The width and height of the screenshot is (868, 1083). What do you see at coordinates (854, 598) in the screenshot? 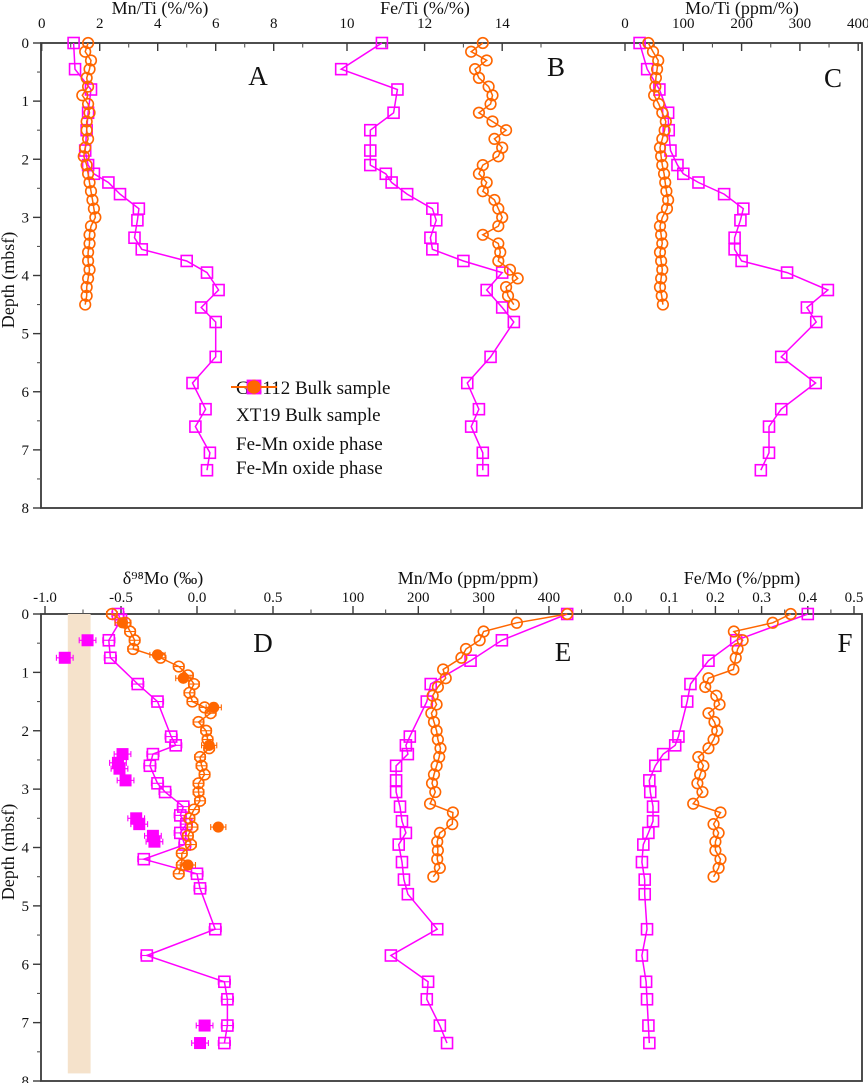
I see `x-tick-label: 0.5` at bounding box center [854, 598].